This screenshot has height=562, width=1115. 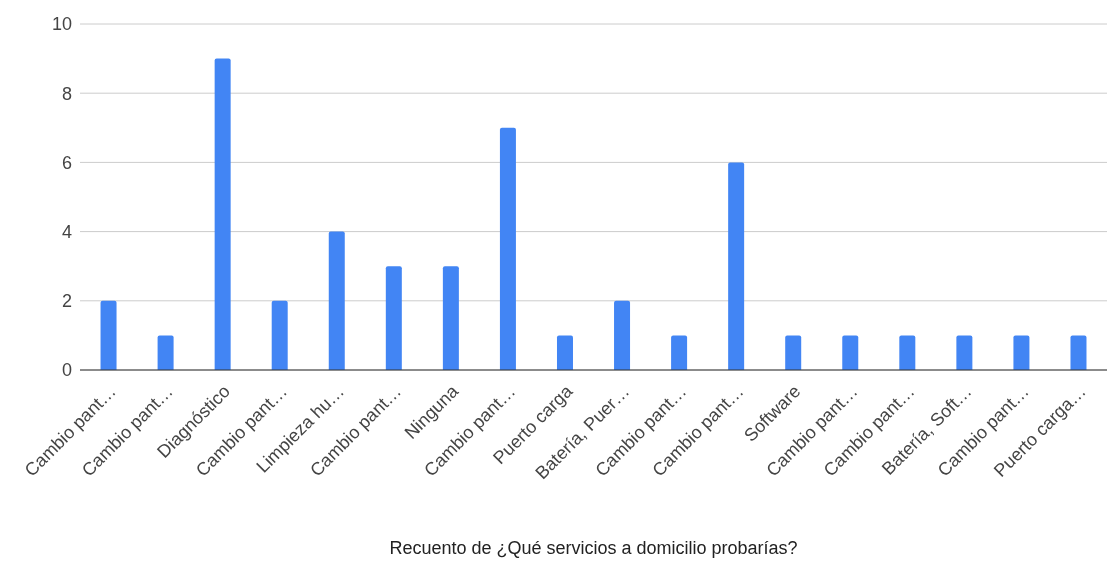 What do you see at coordinates (593, 548) in the screenshot?
I see `x-axis-title: Recuento de ¿Qué servicios a domicilio probarías?` at bounding box center [593, 548].